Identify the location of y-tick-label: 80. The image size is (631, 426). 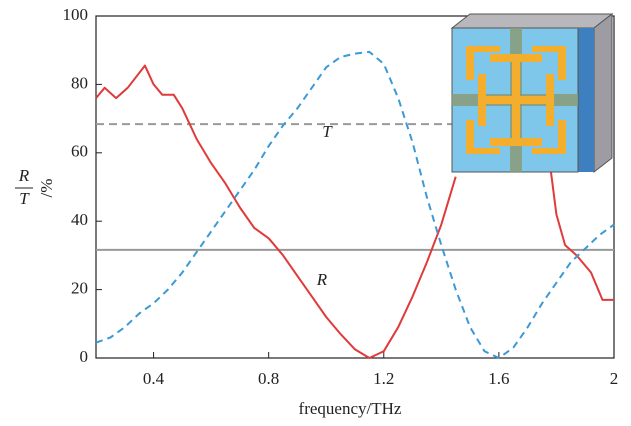
(79, 82).